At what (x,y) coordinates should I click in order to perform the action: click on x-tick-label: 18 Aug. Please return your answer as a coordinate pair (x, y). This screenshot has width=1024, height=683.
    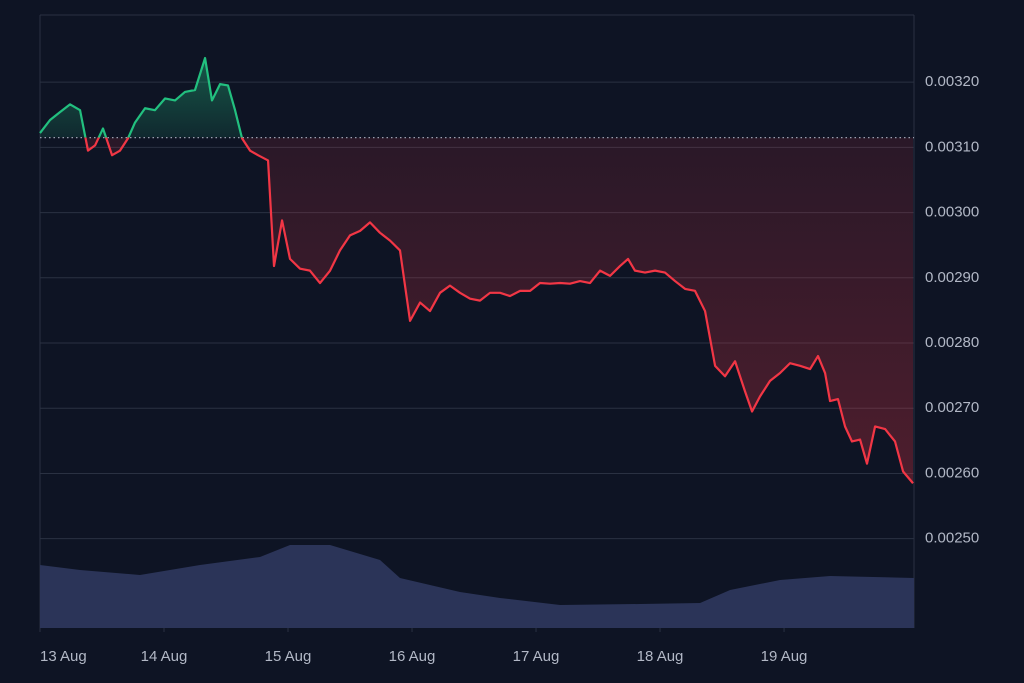
    Looking at the image, I should click on (660, 656).